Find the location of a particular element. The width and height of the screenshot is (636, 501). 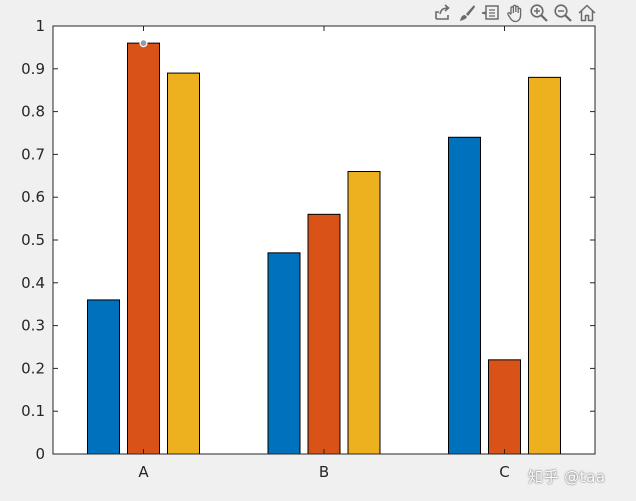

y-tick-label: 1 is located at coordinates (40, 26).